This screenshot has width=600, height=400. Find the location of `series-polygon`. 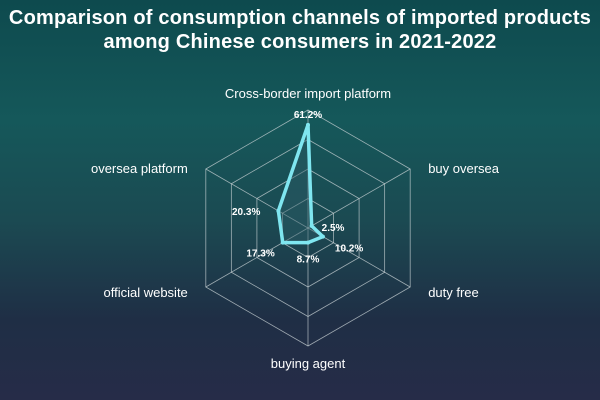

series-polygon is located at coordinates (300, 184).